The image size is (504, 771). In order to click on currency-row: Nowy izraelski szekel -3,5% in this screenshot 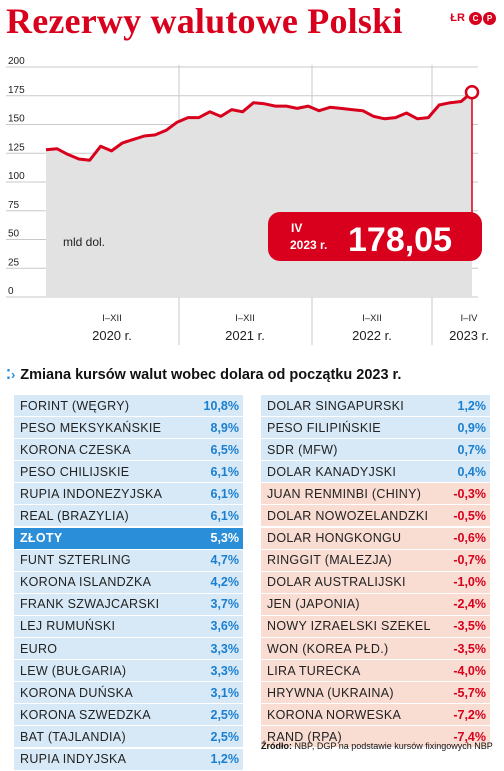, I will do `click(375, 626)`.